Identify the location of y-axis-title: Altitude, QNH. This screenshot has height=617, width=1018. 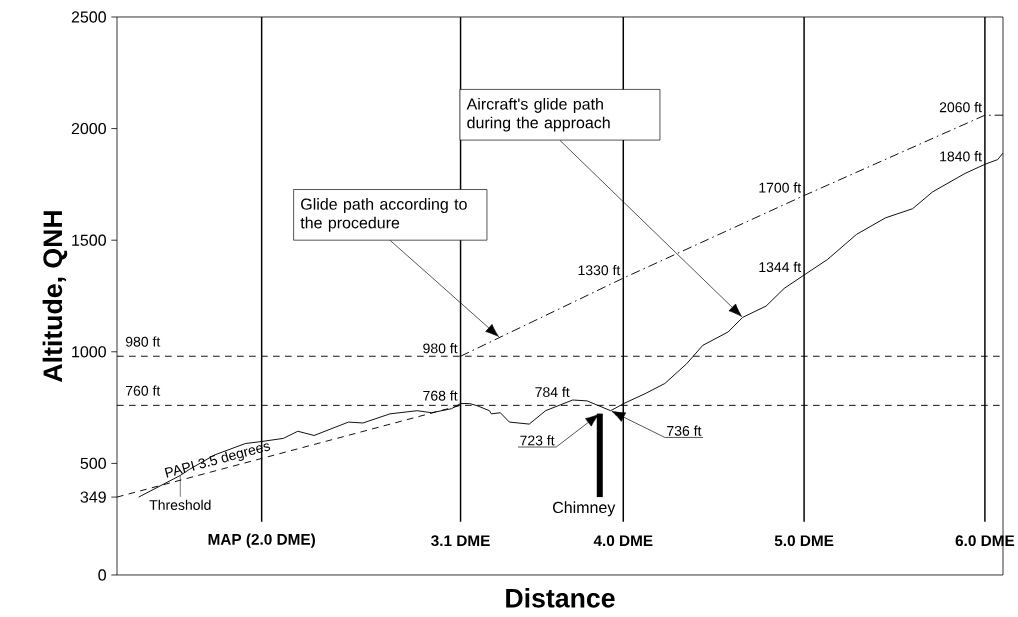
(55, 296).